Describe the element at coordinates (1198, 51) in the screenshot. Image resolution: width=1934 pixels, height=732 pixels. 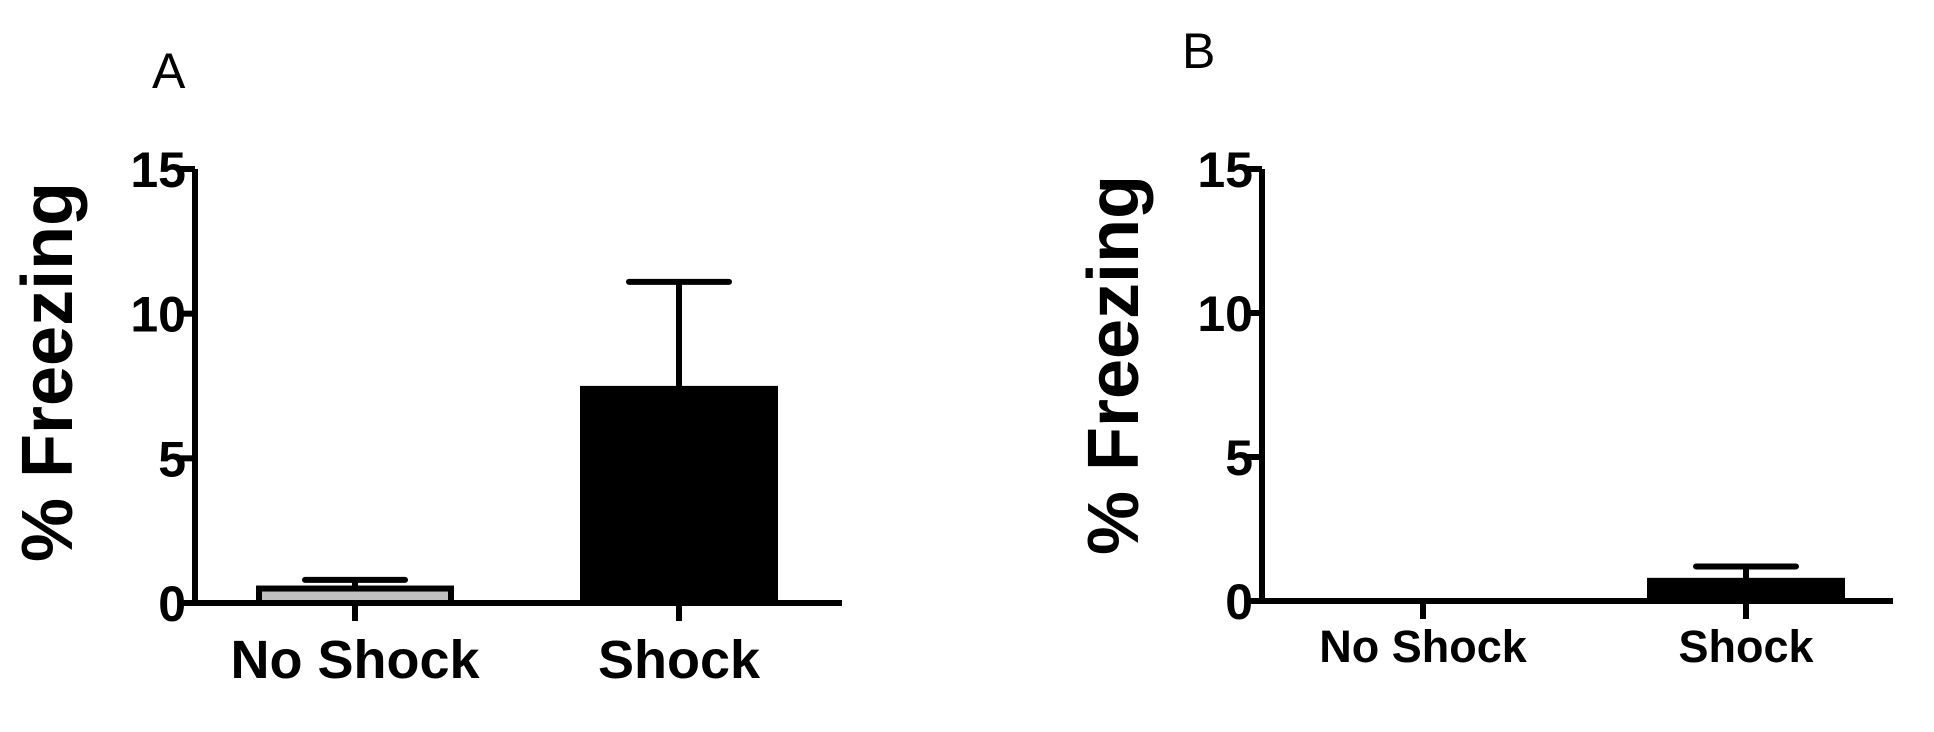
I see `panel-label: B` at that location.